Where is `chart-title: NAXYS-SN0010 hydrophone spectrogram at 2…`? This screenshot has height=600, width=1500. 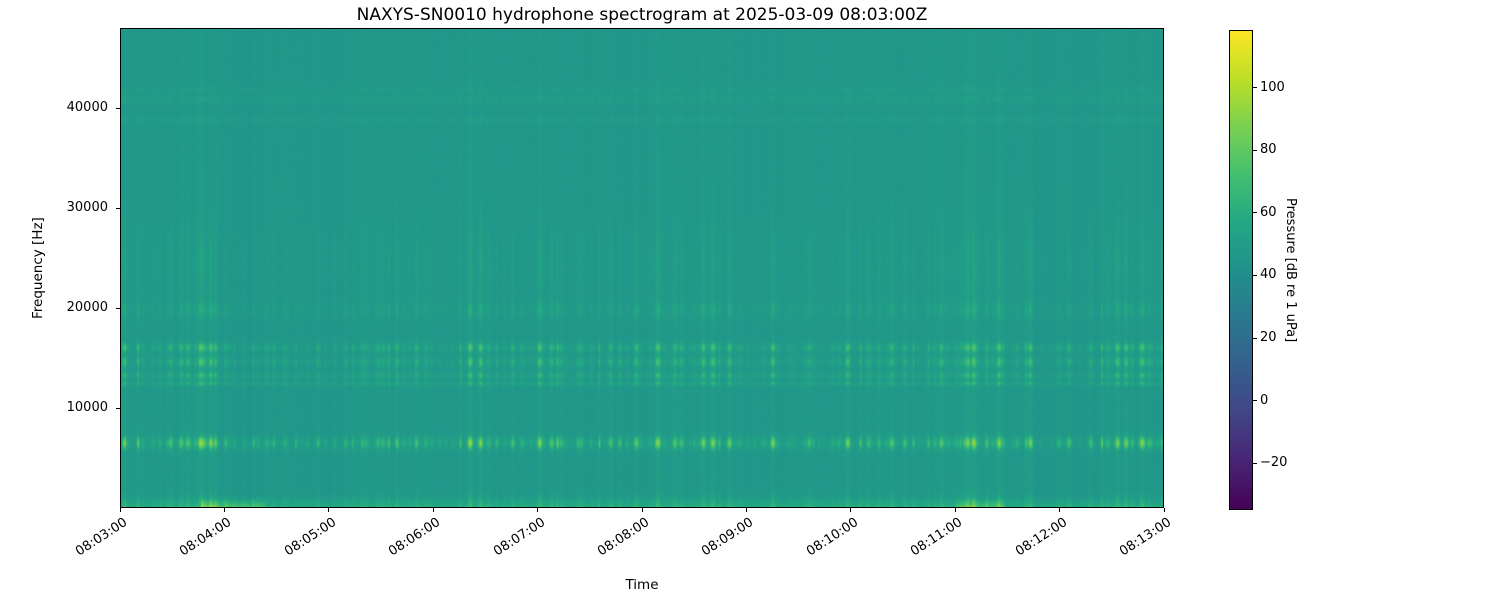
chart-title: NAXYS-SN0010 hydrophone spectrogram at 2… is located at coordinates (642, 15).